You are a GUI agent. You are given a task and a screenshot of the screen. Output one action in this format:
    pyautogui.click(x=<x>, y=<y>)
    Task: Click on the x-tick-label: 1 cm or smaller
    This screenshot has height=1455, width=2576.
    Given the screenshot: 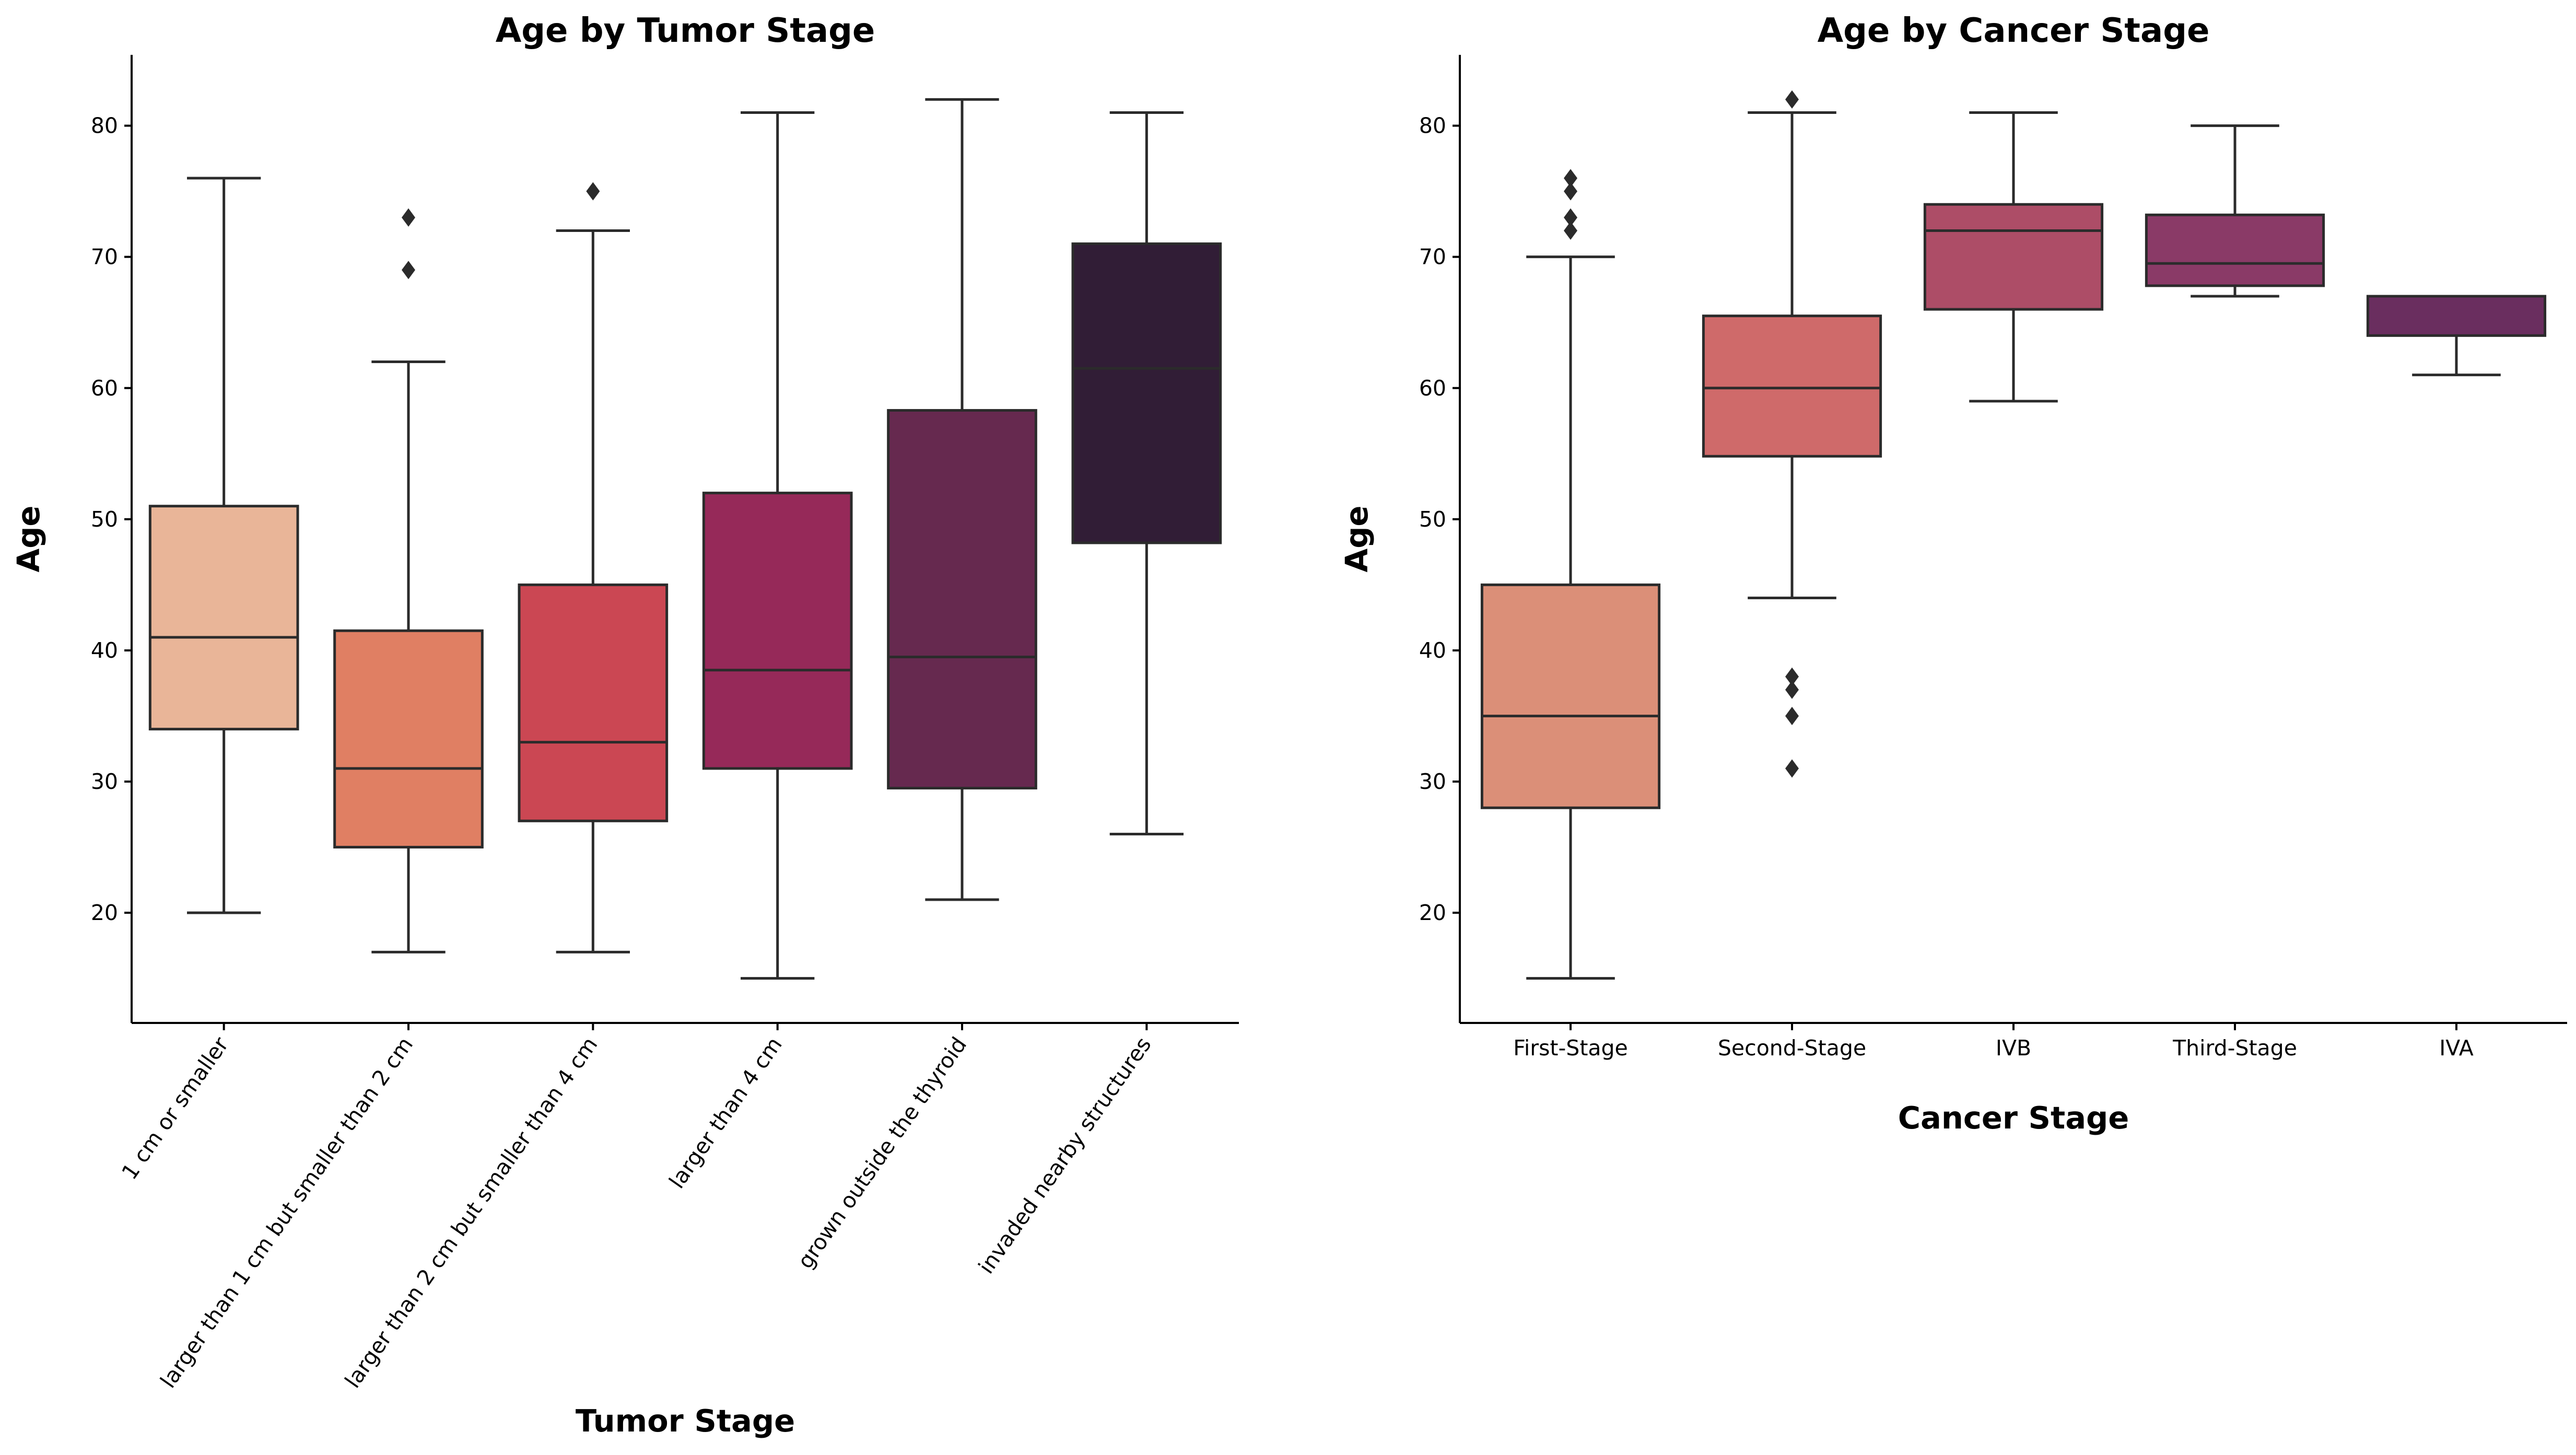 What is the action you would take?
    pyautogui.click(x=174, y=1108)
    